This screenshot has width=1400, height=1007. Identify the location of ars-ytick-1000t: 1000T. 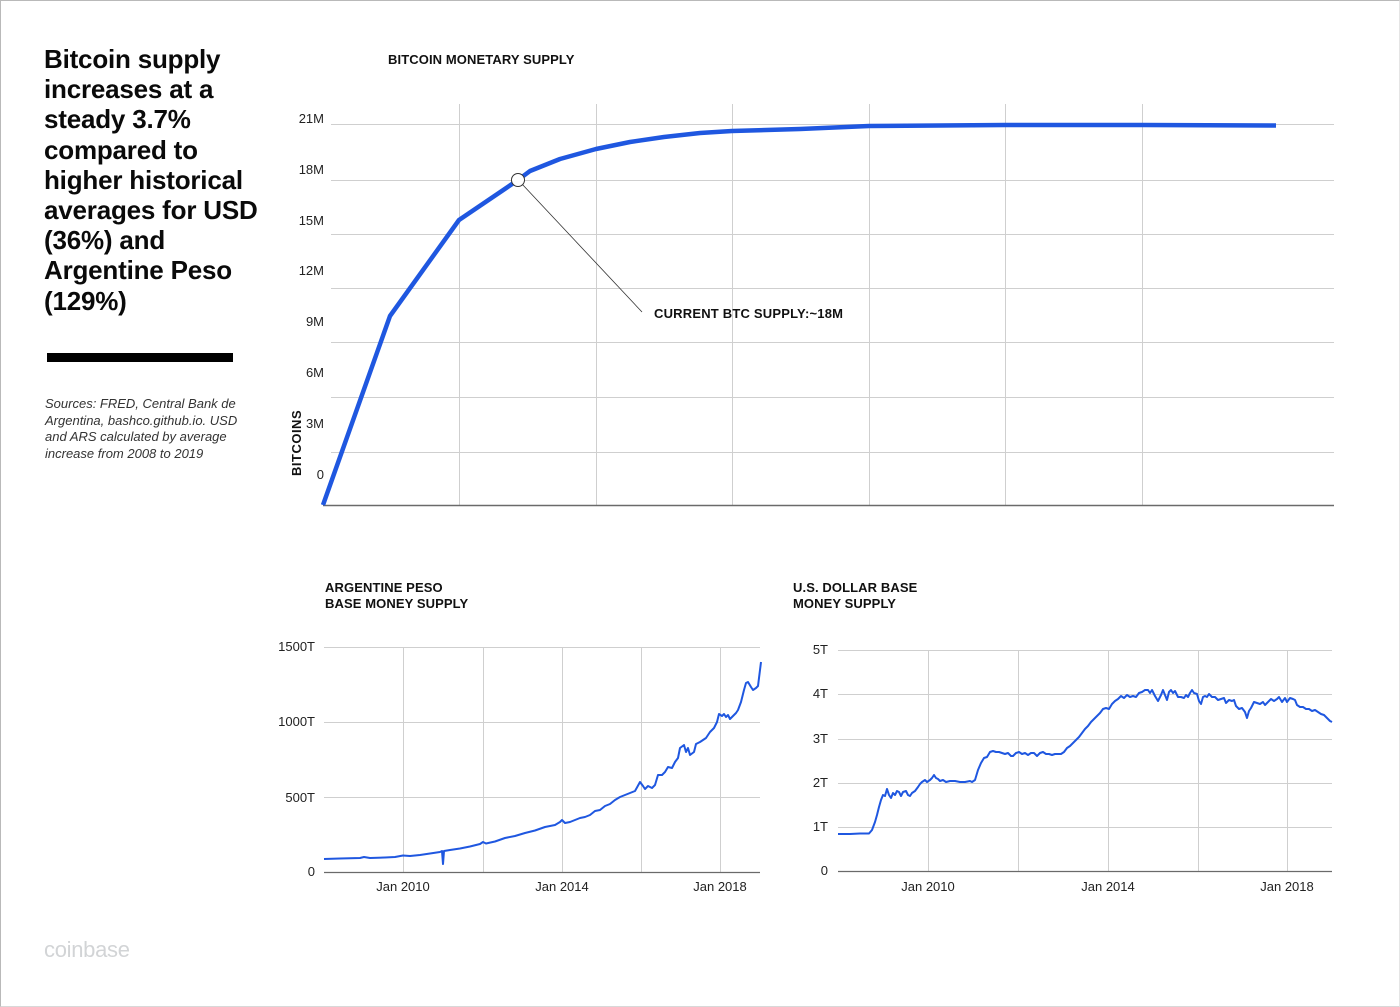
(296, 721).